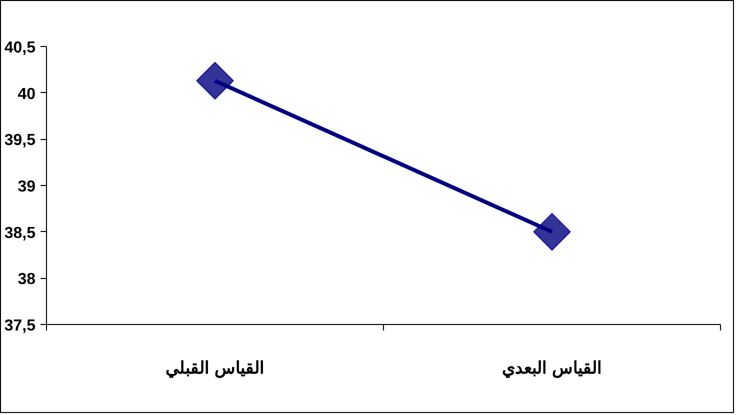 The image size is (736, 415). I want to click on y-tick-label: 40, so click(27, 94).